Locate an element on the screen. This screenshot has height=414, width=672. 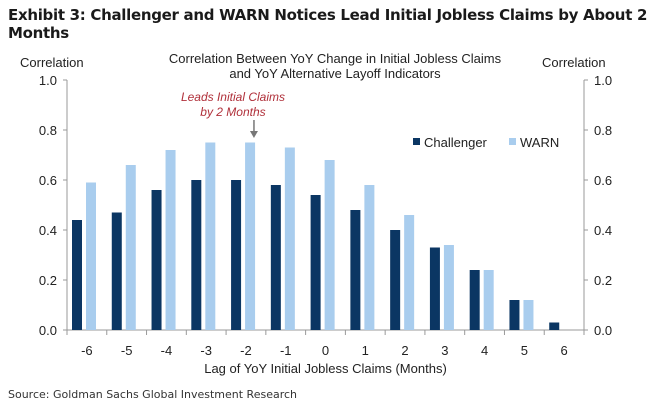
x-tick-label: -4 is located at coordinates (167, 350).